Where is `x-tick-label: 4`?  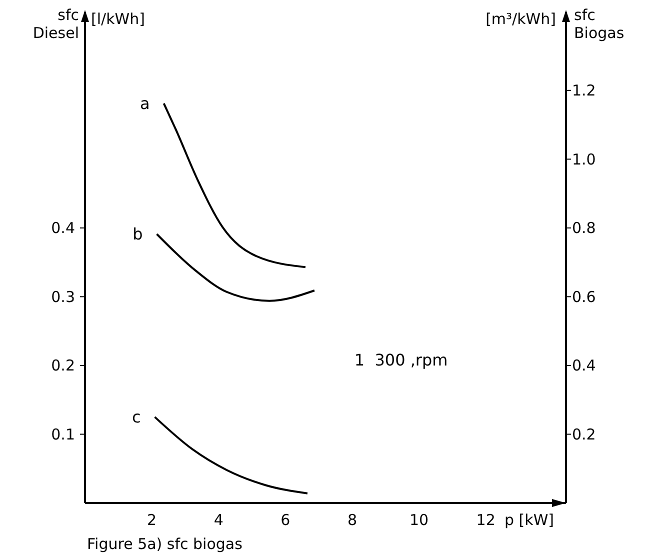
x-tick-label: 4 is located at coordinates (219, 520).